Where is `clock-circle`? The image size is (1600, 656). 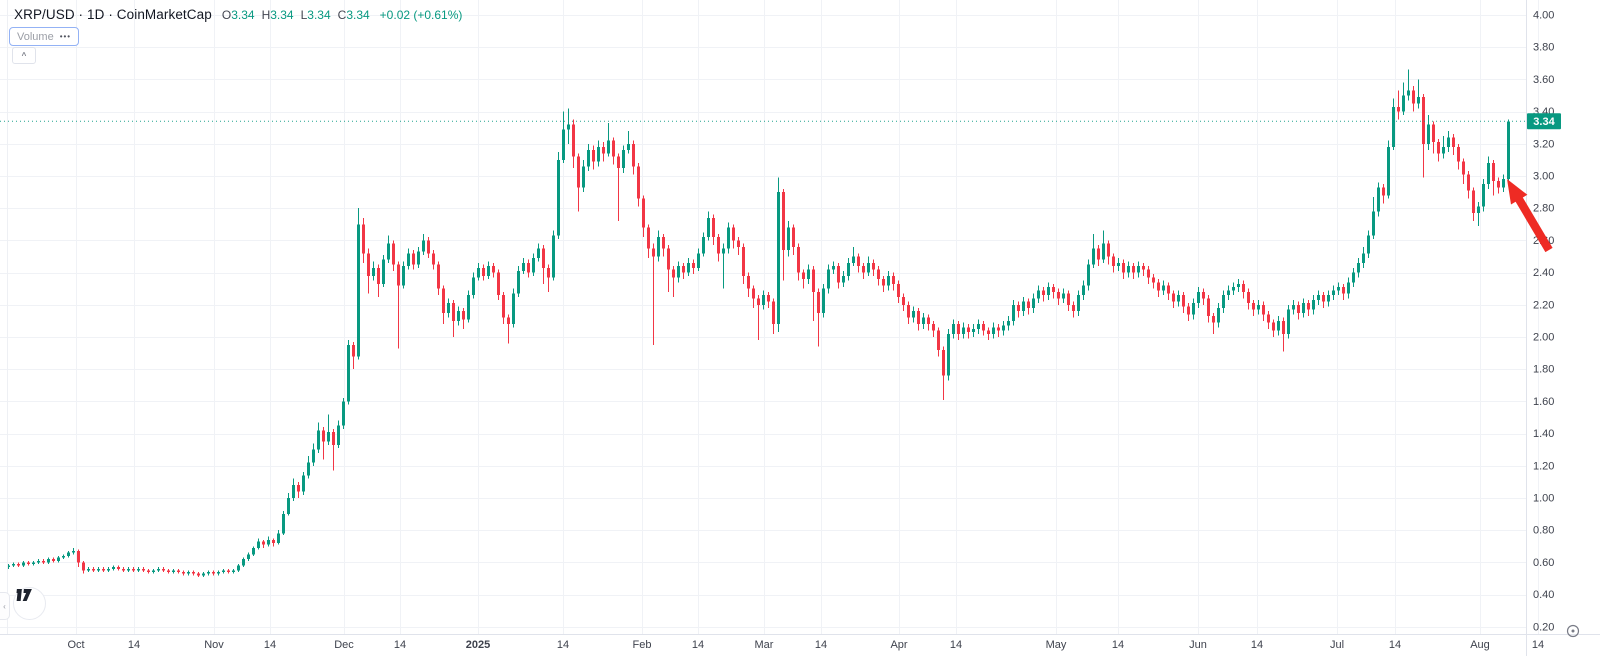
clock-circle is located at coordinates (1573, 631).